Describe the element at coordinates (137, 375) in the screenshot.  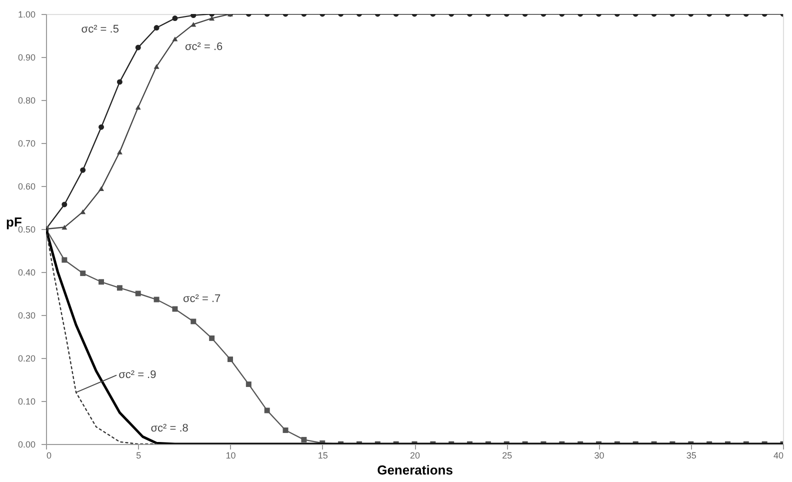
I see `annotation: σc² = .9` at that location.